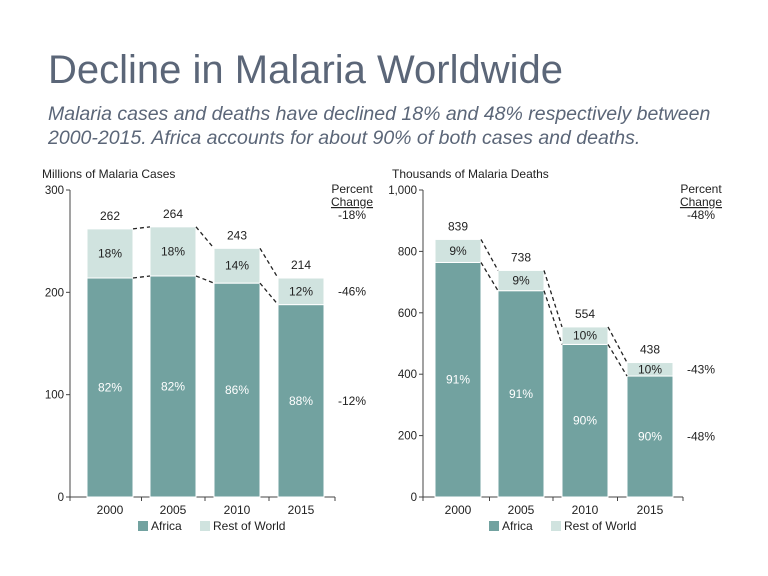 Image resolution: width=768 pixels, height=576 pixels. What do you see at coordinates (407, 252) in the screenshot?
I see `y-tick-label: 800` at bounding box center [407, 252].